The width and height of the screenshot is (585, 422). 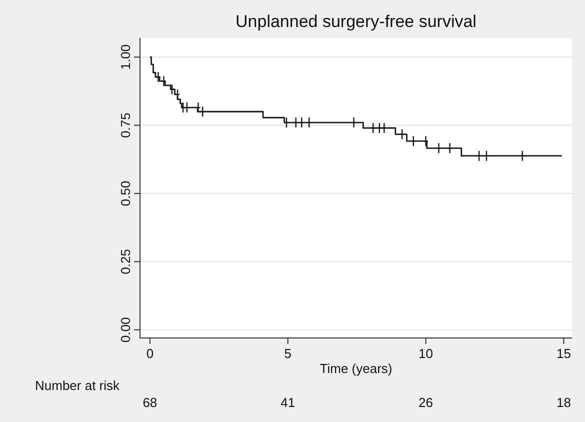 What do you see at coordinates (356, 368) in the screenshot?
I see `x-axis-title: Time (years)` at bounding box center [356, 368].